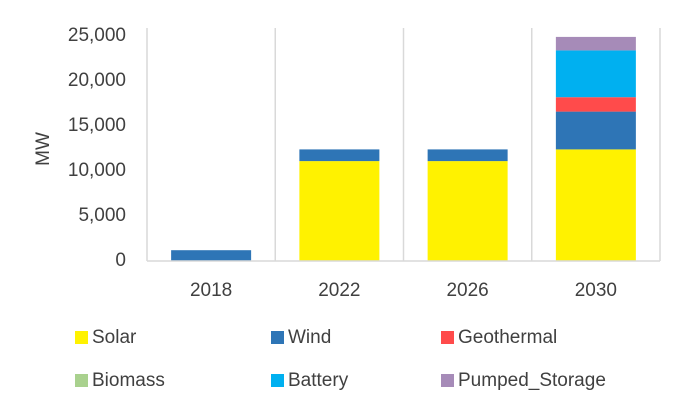  I want to click on legend-swatch-pumped_storage, so click(447, 380).